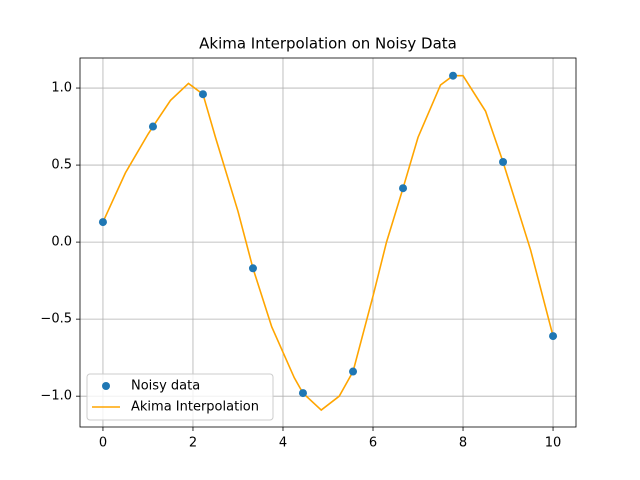  What do you see at coordinates (328, 44) in the screenshot?
I see `chart-title: Akima Interpolation on Noisy Data` at bounding box center [328, 44].